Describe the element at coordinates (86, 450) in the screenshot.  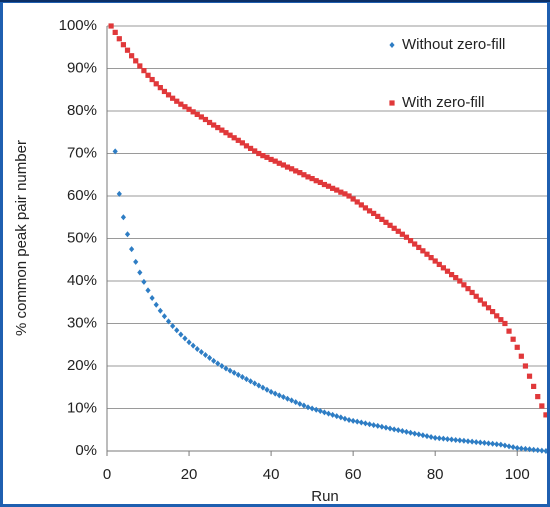
I see `y-tick-label: 0%` at that location.